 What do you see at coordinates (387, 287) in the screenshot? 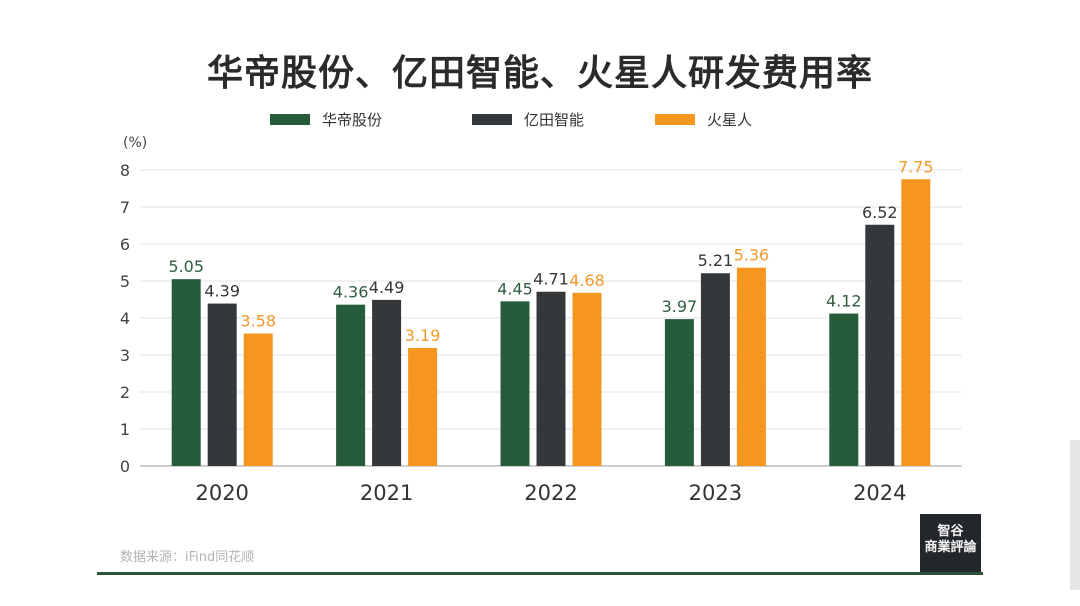
I see `data-label: 4.49` at bounding box center [387, 287].